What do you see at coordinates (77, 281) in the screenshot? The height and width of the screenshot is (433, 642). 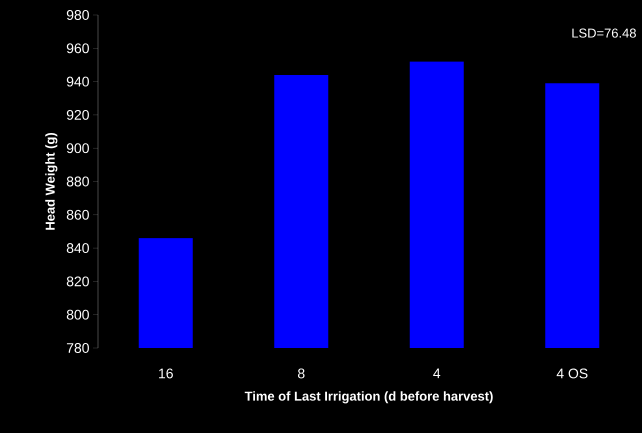 I see `y-tick-label: 820` at bounding box center [77, 281].